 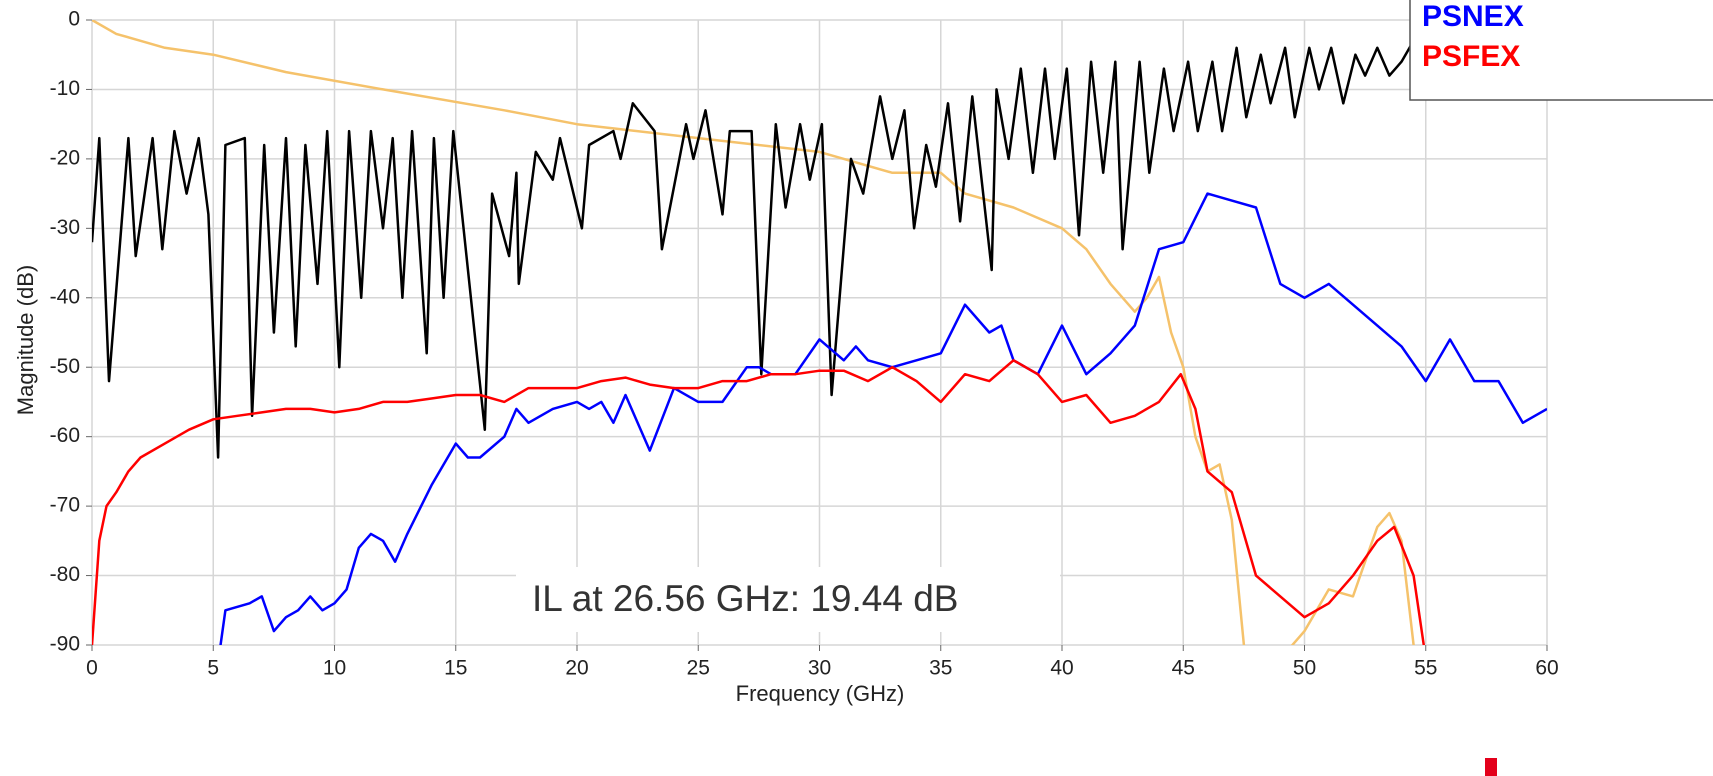 What do you see at coordinates (65, 296) in the screenshot?
I see `y-tick-label: -40` at bounding box center [65, 296].